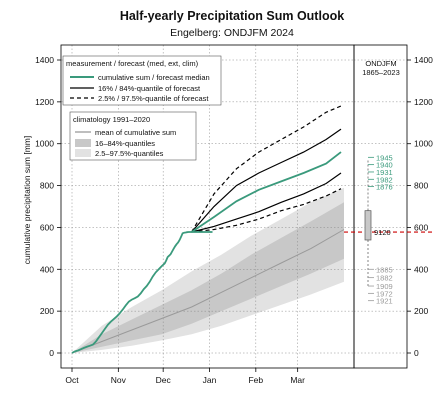 The height and width of the screenshot is (412, 440). Describe the element at coordinates (421, 311) in the screenshot. I see `y-tick-label-right-1: 200` at that location.